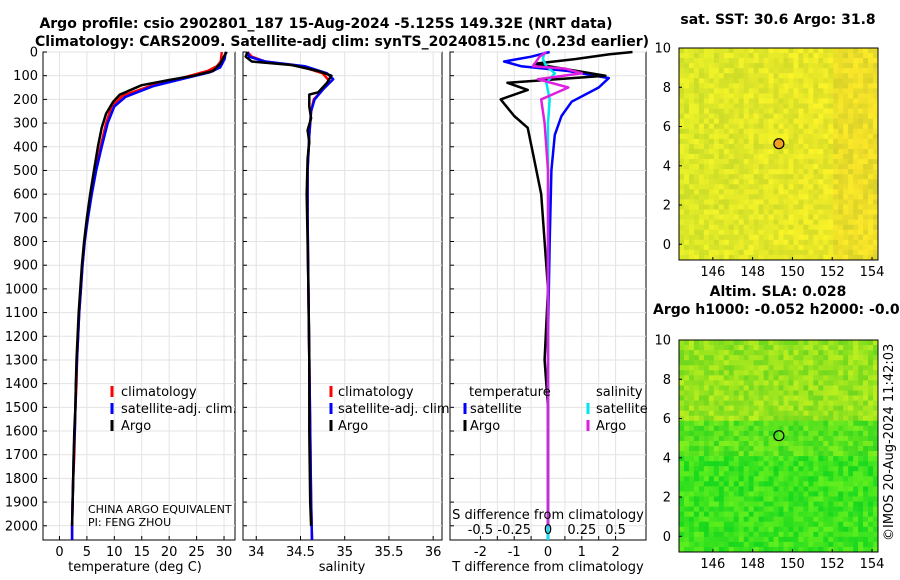 The height and width of the screenshot is (580, 900). I want to click on y-tick-label: 300, so click(25, 124).